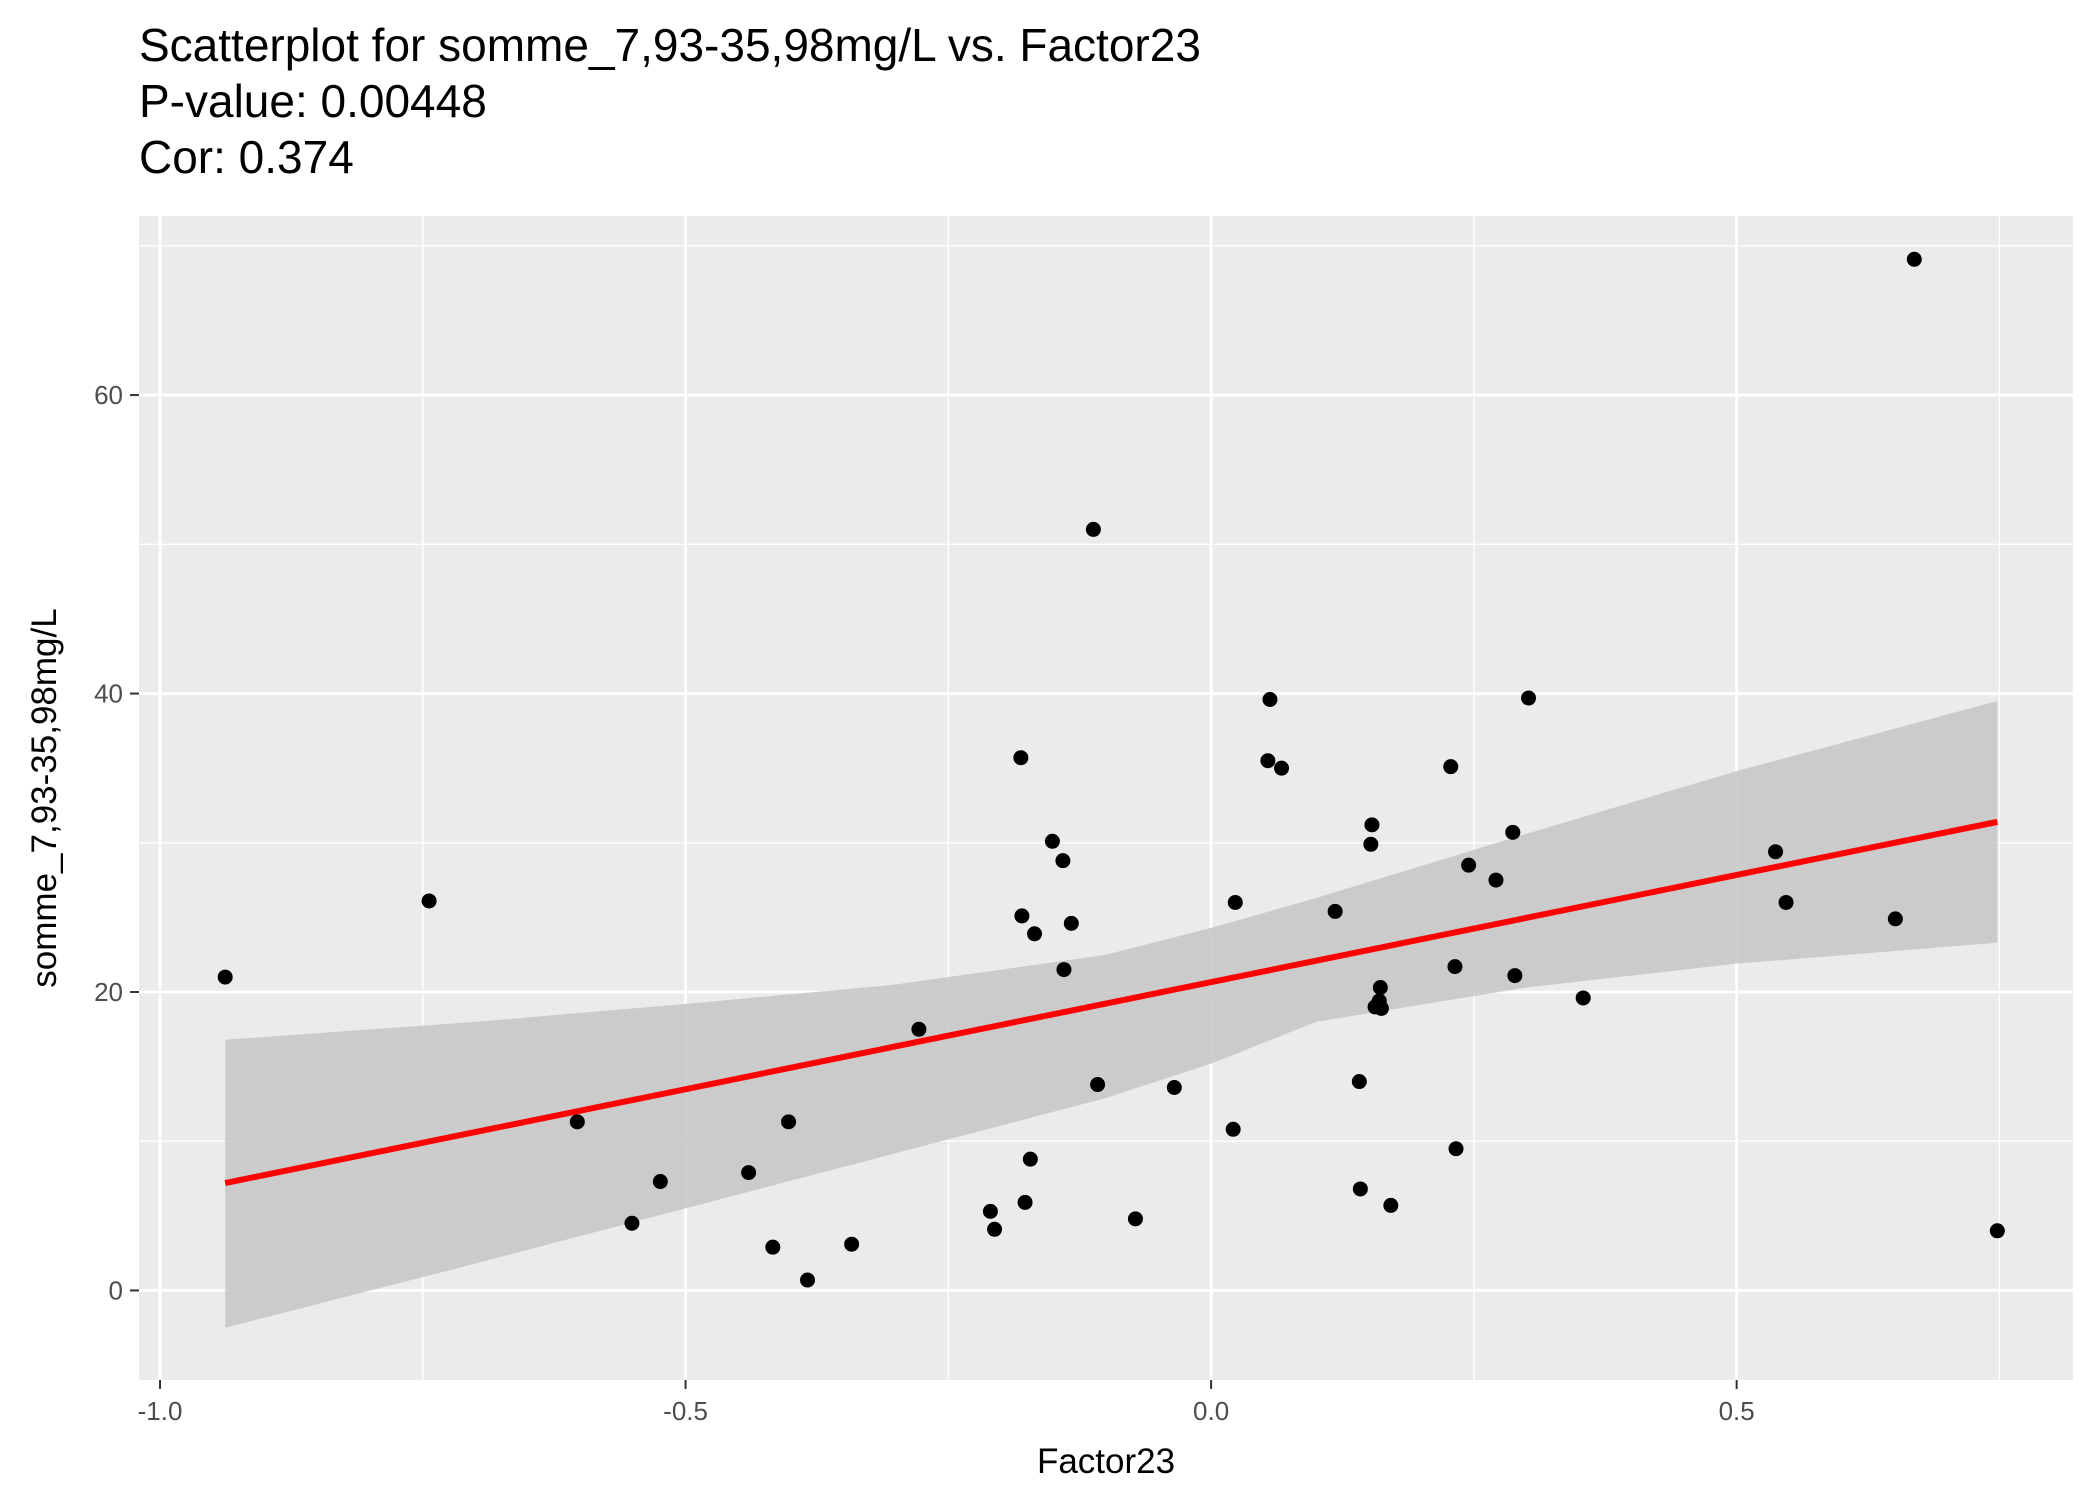 Image resolution: width=2100 pixels, height=1500 pixels. Describe the element at coordinates (108, 395) in the screenshot. I see `y-tick-label: 60` at that location.